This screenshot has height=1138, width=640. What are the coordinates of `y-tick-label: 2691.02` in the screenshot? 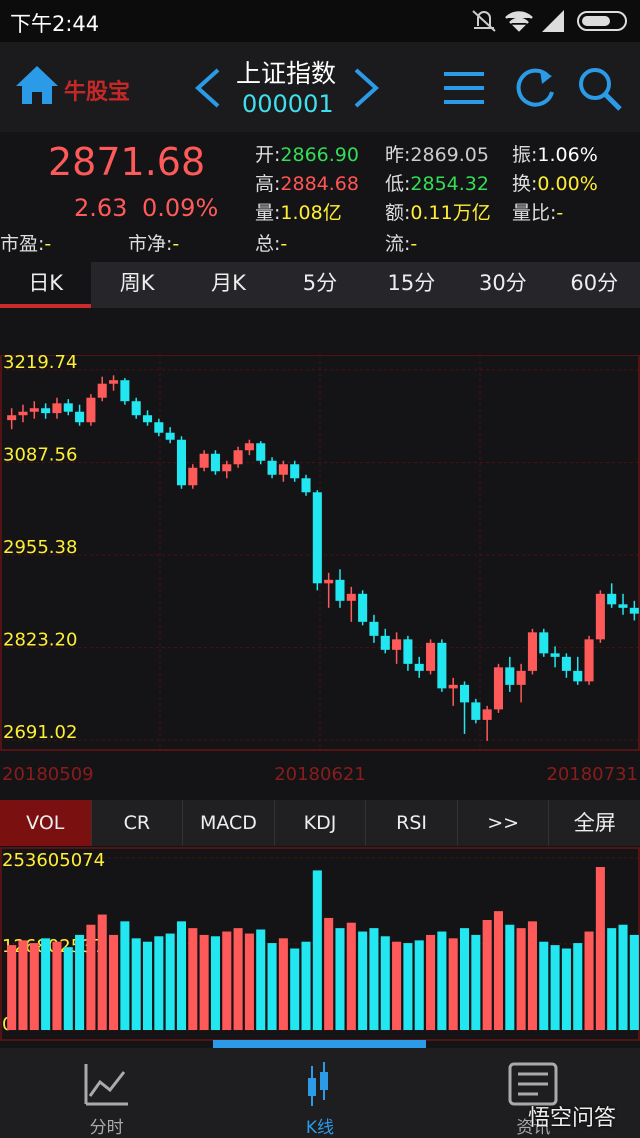 It's located at (40, 732).